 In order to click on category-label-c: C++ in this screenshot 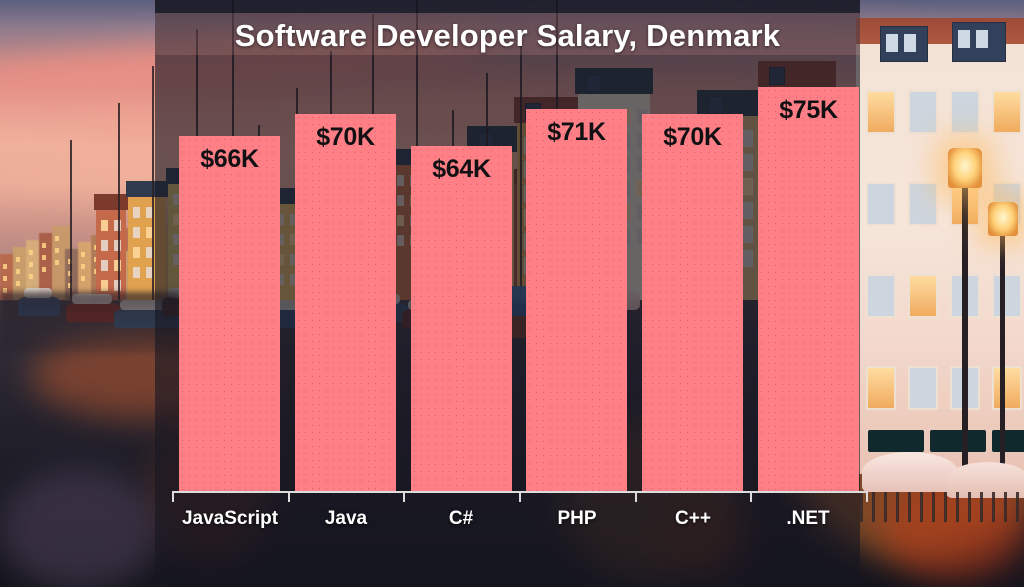, I will do `click(693, 518)`.